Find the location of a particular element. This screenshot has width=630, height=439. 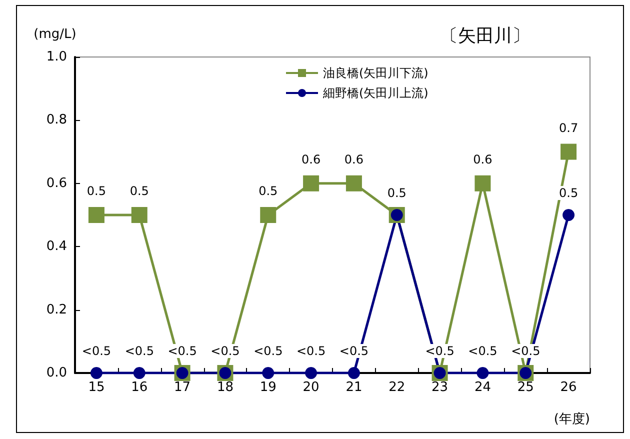

data-label: 0.7 is located at coordinates (568, 127).